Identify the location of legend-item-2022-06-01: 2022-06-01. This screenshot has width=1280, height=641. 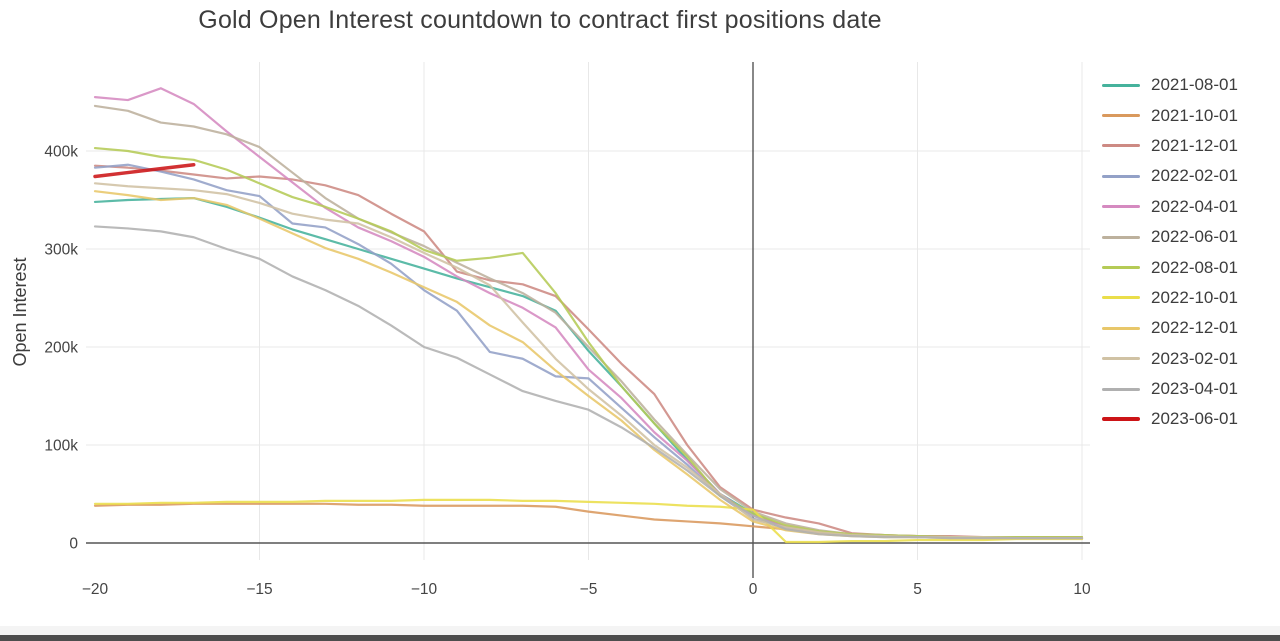
(1170, 237).